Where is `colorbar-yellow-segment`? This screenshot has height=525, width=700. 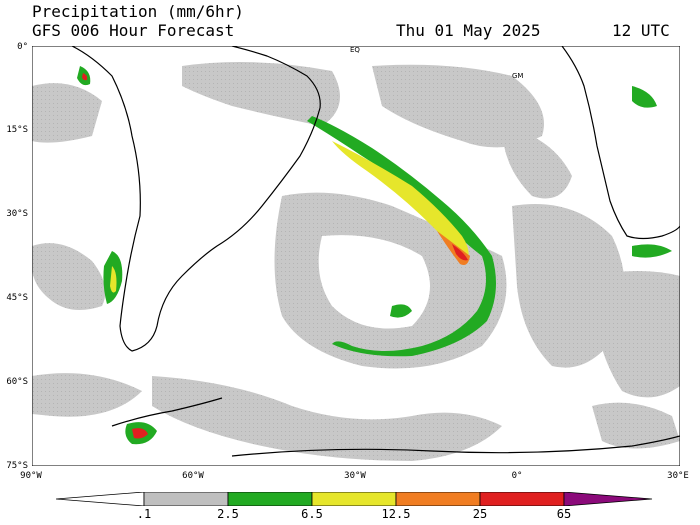
colorbar-yellow-segment is located at coordinates (354, 499).